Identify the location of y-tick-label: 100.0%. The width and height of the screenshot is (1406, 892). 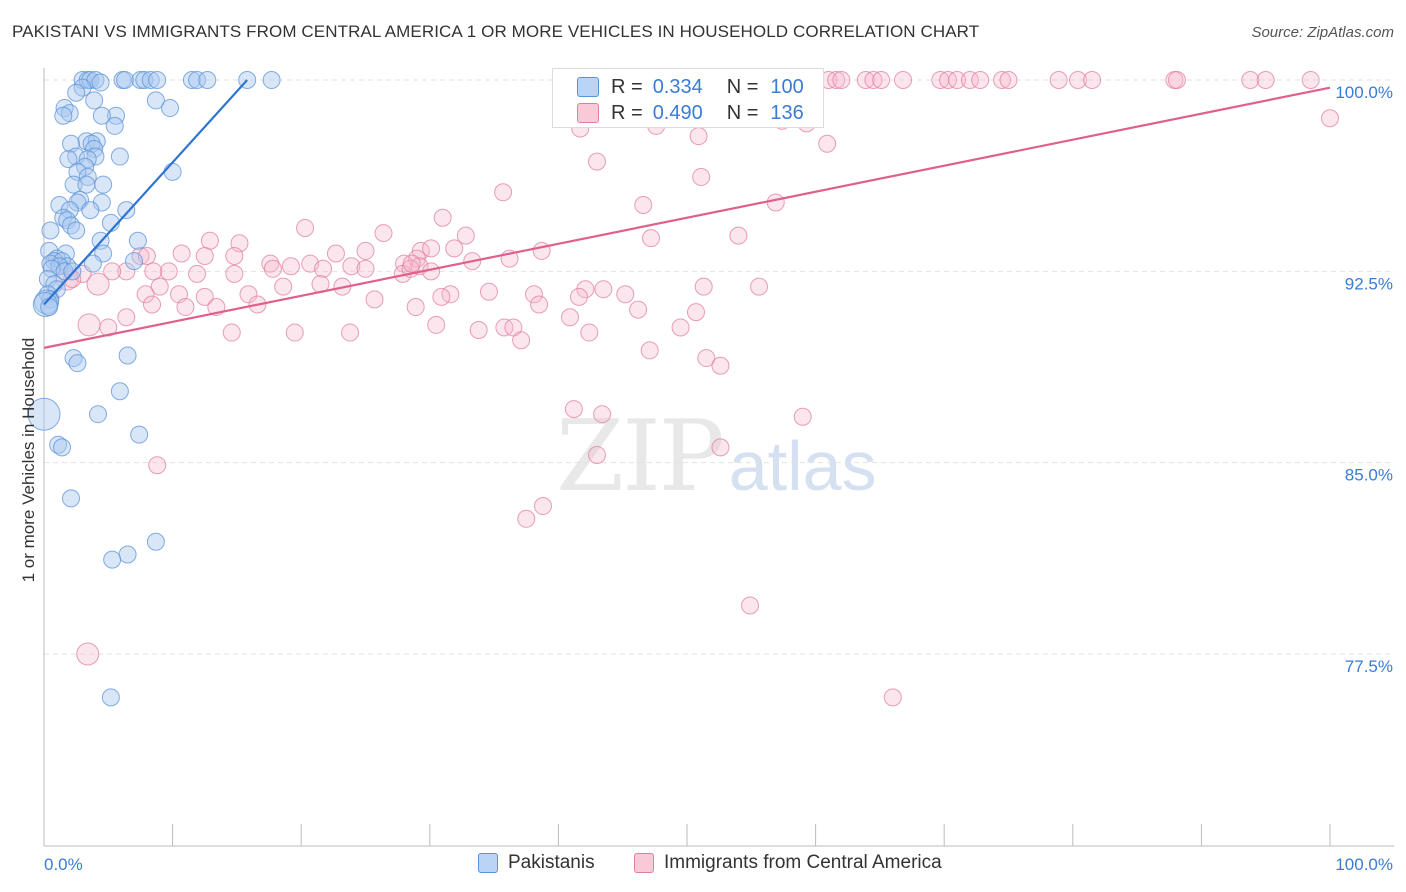
(1364, 92).